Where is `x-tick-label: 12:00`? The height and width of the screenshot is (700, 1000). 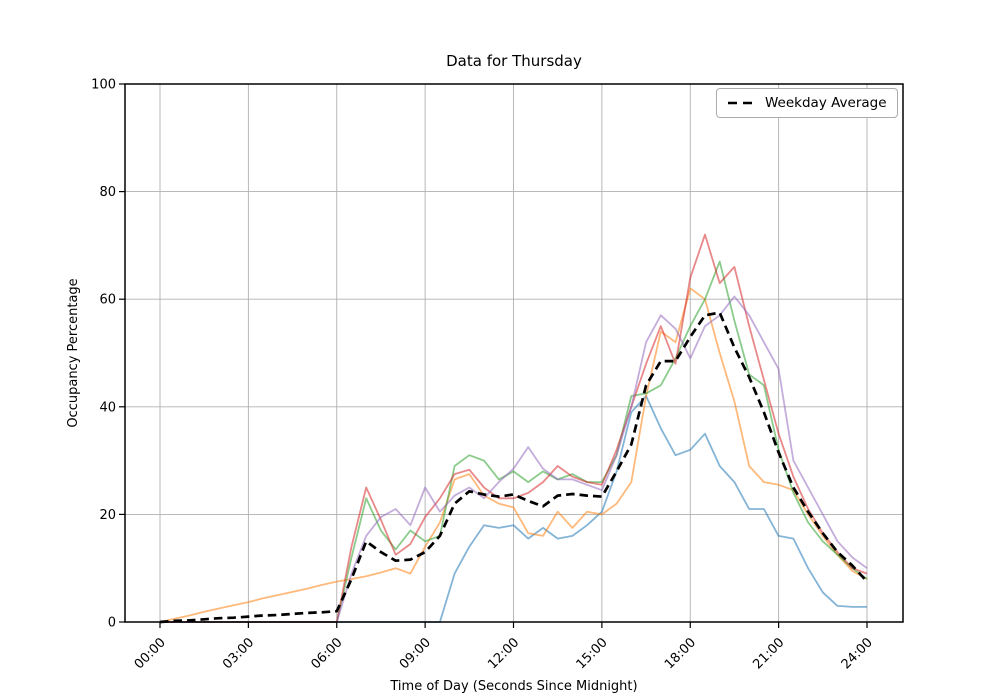
x-tick-label: 12:00 is located at coordinates (503, 653).